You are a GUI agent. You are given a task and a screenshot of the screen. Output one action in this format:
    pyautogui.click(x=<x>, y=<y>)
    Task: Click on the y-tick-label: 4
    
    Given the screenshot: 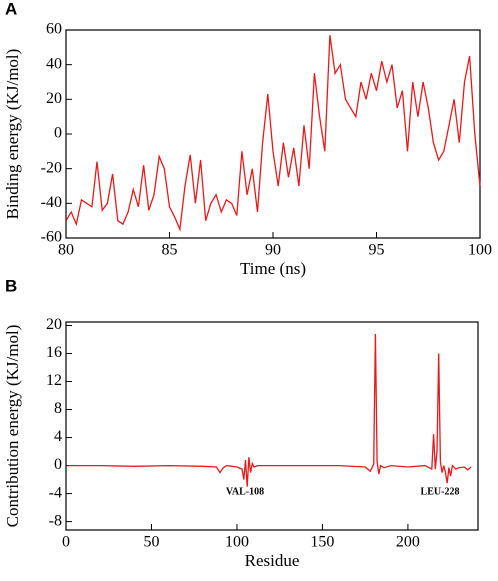 What is the action you would take?
    pyautogui.click(x=58, y=436)
    